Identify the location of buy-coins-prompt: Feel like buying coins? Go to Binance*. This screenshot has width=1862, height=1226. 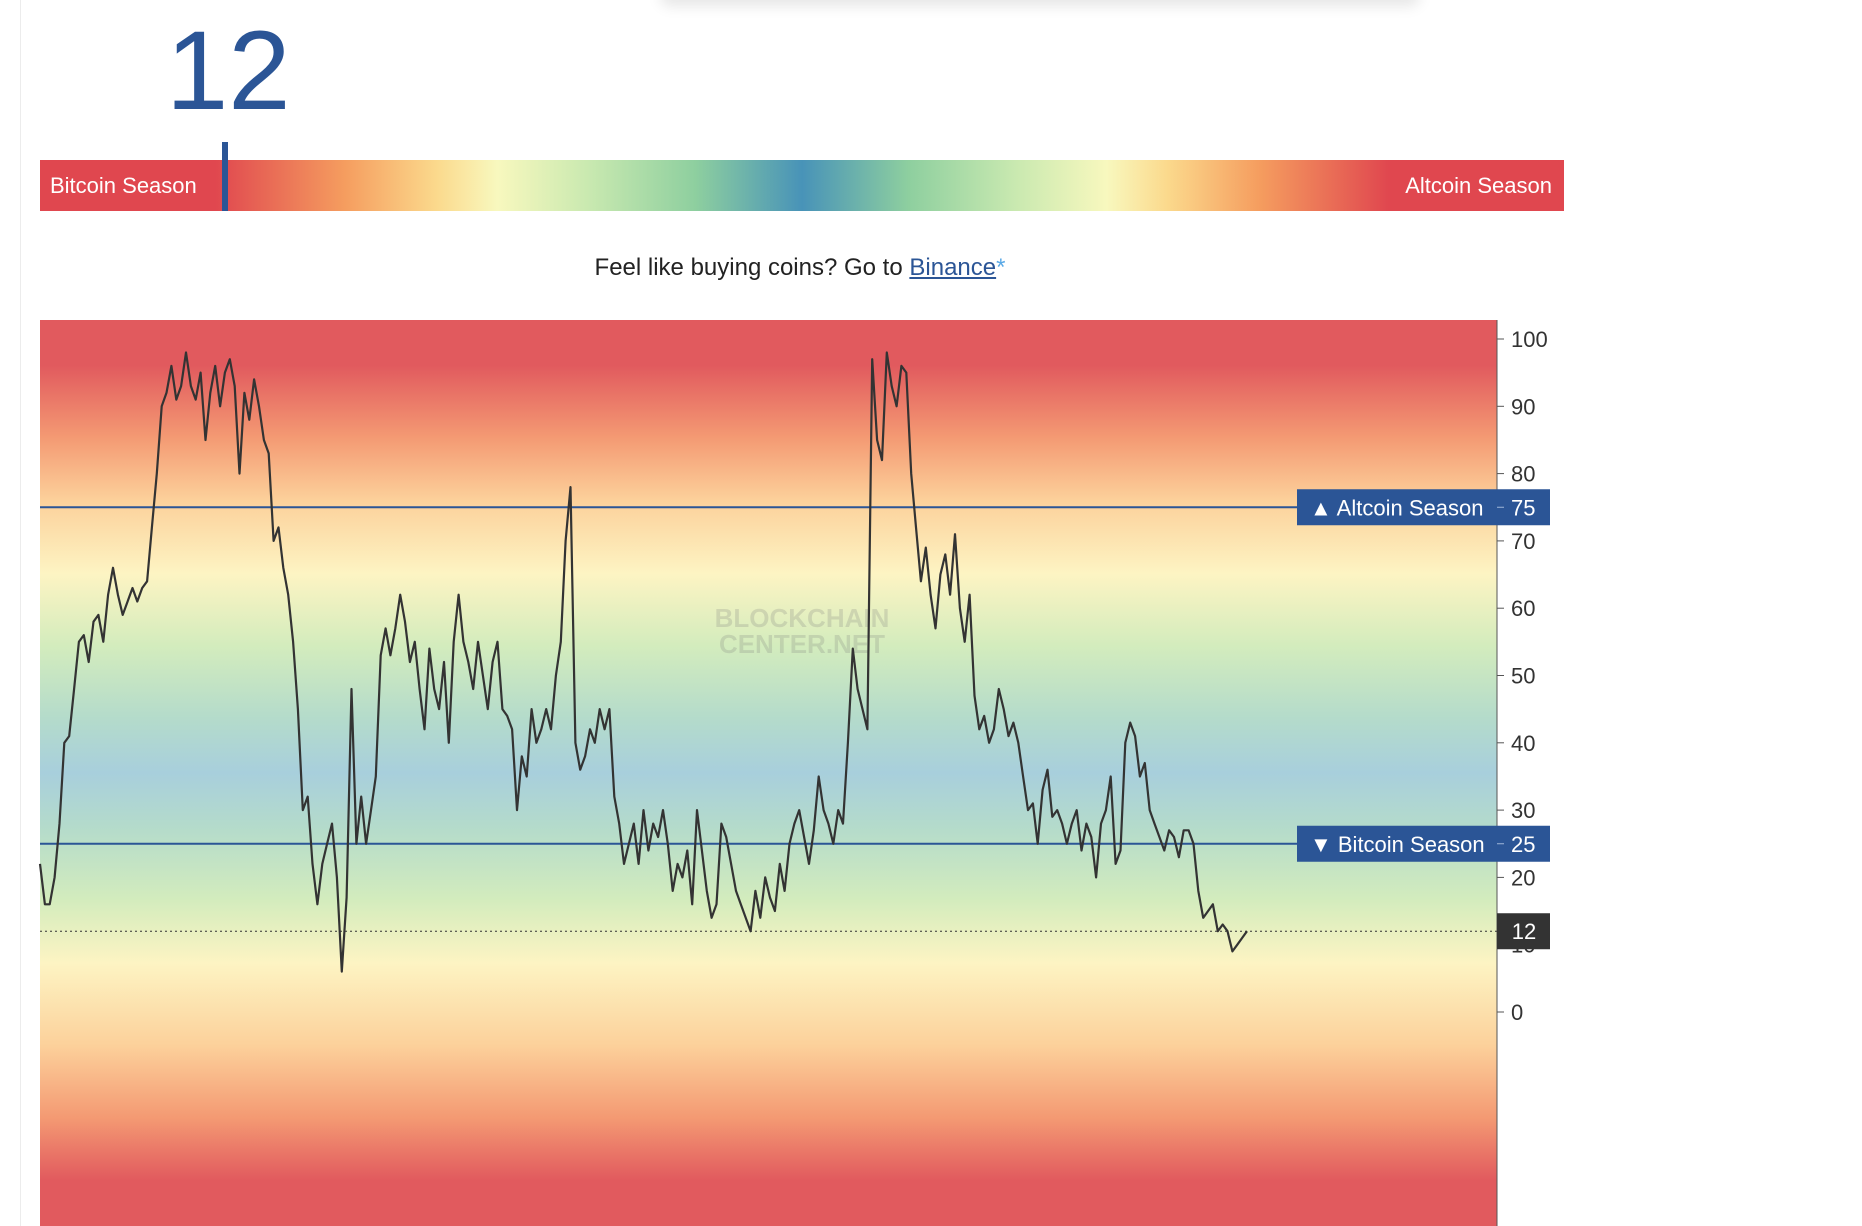
(800, 268).